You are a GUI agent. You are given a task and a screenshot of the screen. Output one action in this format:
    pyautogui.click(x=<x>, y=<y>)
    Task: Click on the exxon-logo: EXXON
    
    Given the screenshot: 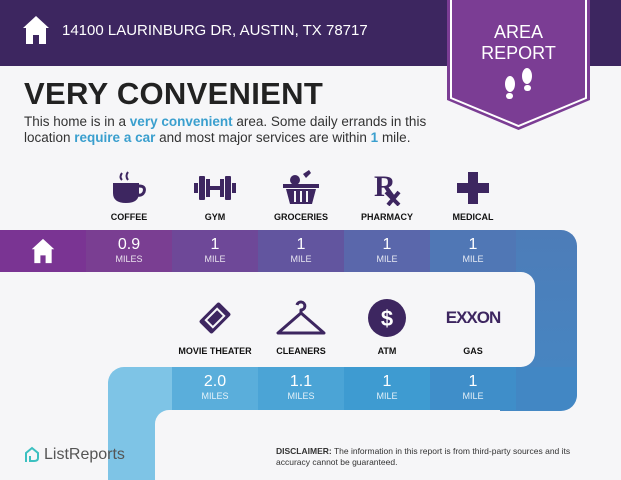 What is the action you would take?
    pyautogui.click(x=473, y=317)
    